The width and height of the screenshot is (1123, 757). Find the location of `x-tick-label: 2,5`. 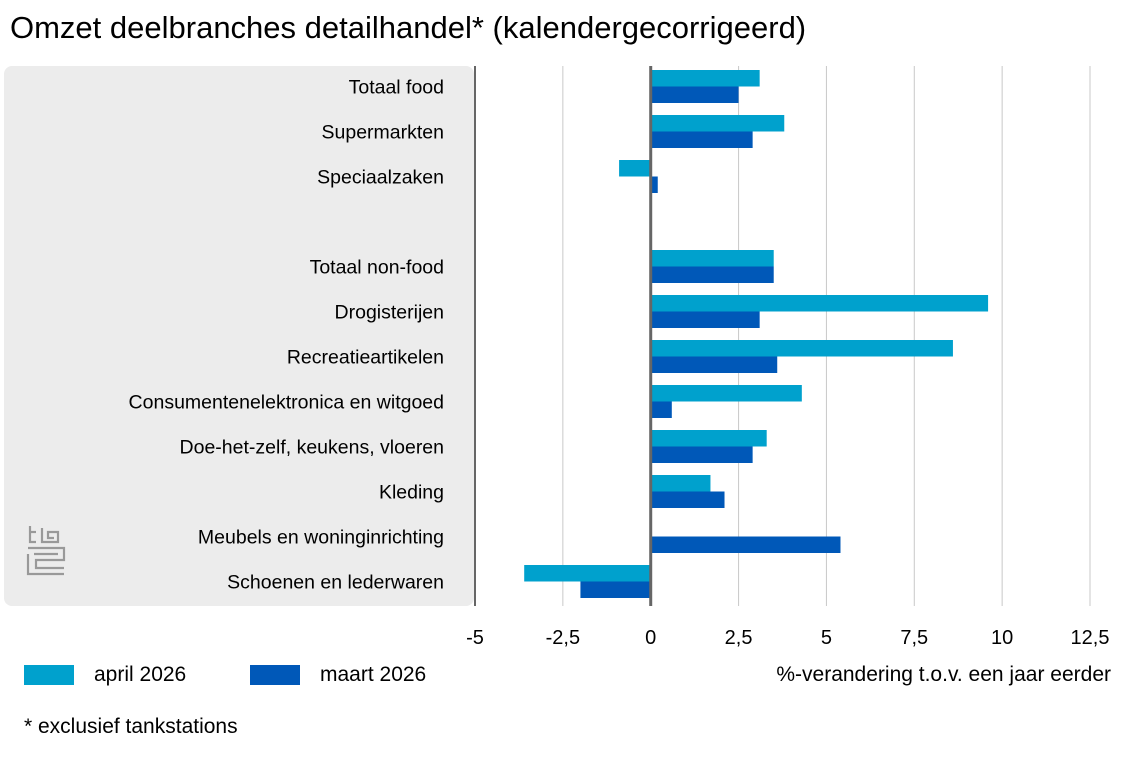

x-tick-label: 2,5 is located at coordinates (739, 638).